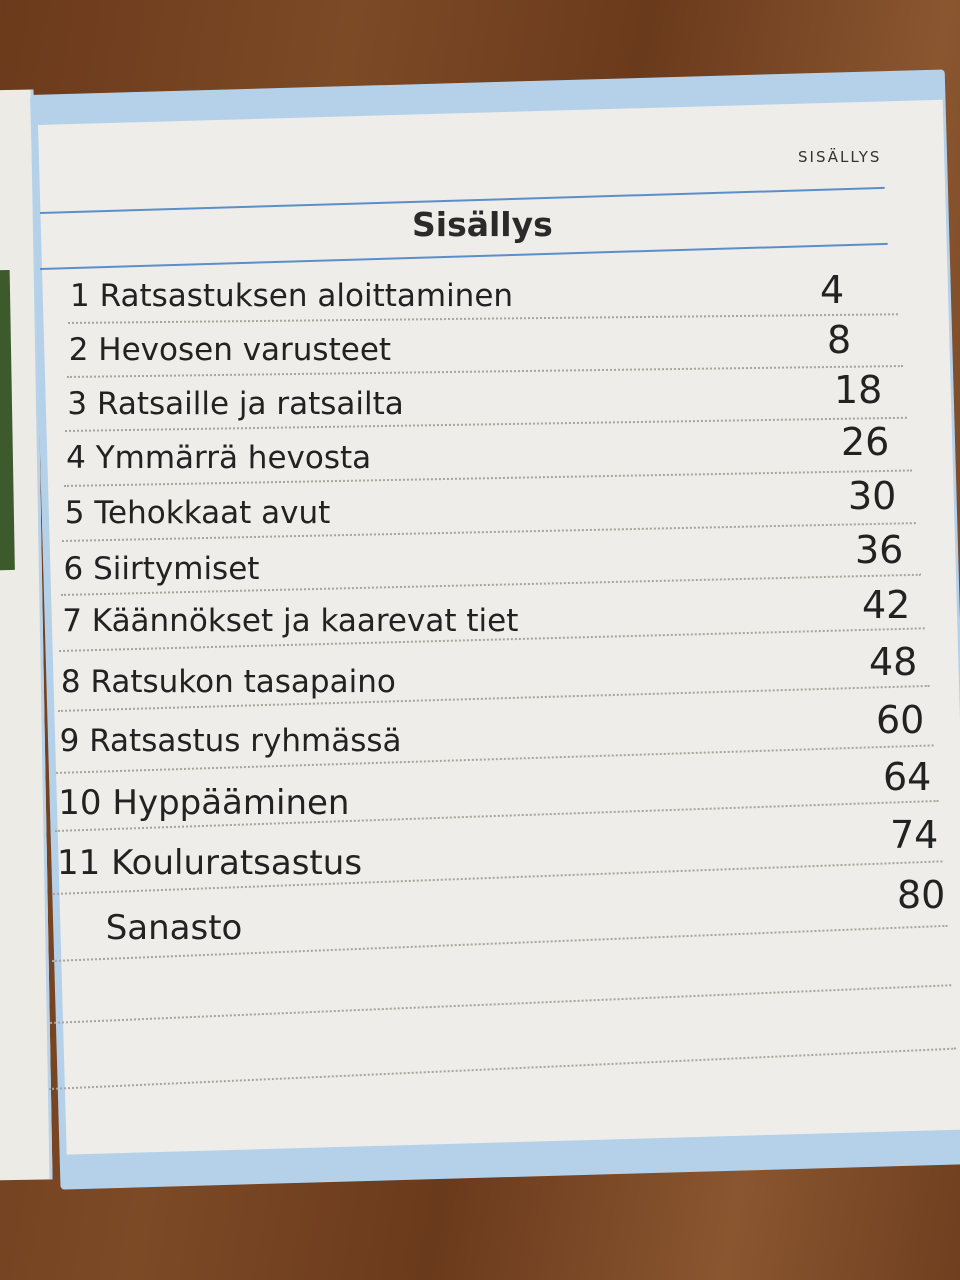  I want to click on entry-number: 7, so click(72, 621).